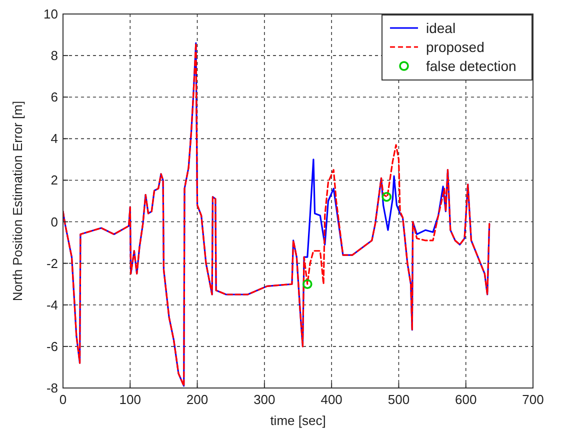  I want to click on y-tick-label: 6, so click(54, 97).